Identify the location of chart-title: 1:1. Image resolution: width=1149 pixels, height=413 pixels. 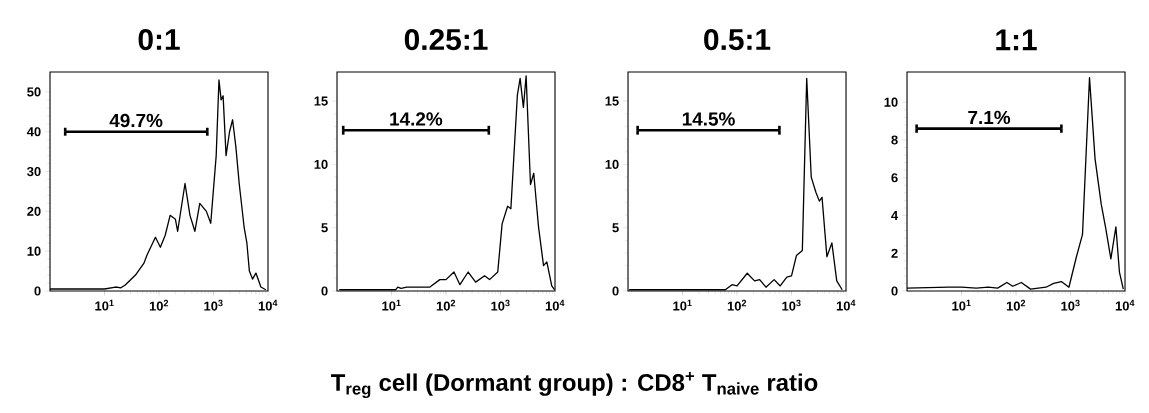
(1016, 40).